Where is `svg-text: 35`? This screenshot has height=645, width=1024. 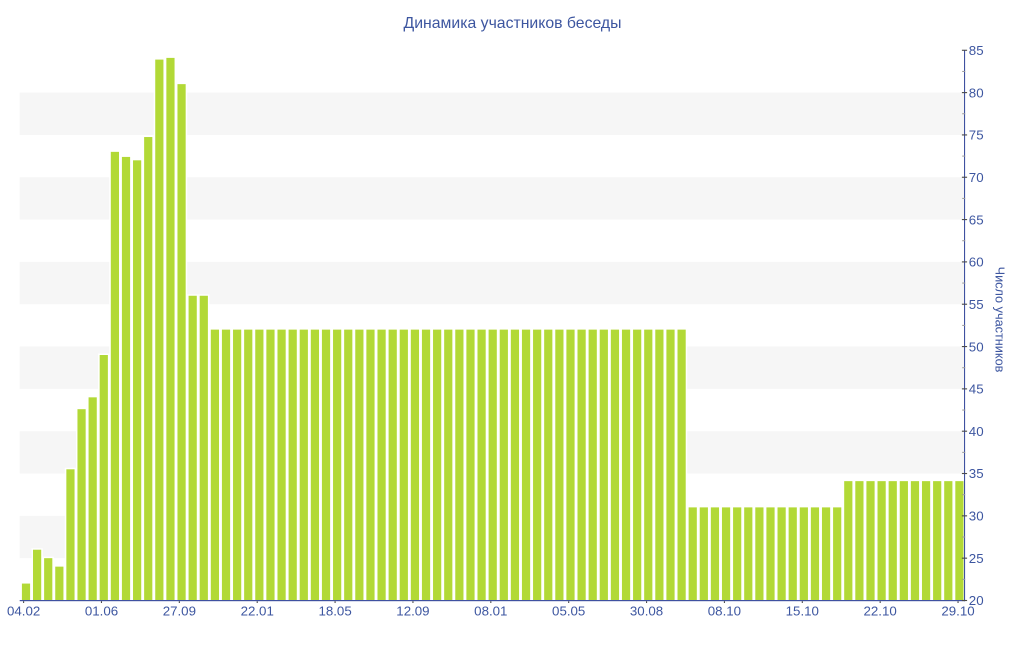
svg-text: 35 is located at coordinates (976, 473).